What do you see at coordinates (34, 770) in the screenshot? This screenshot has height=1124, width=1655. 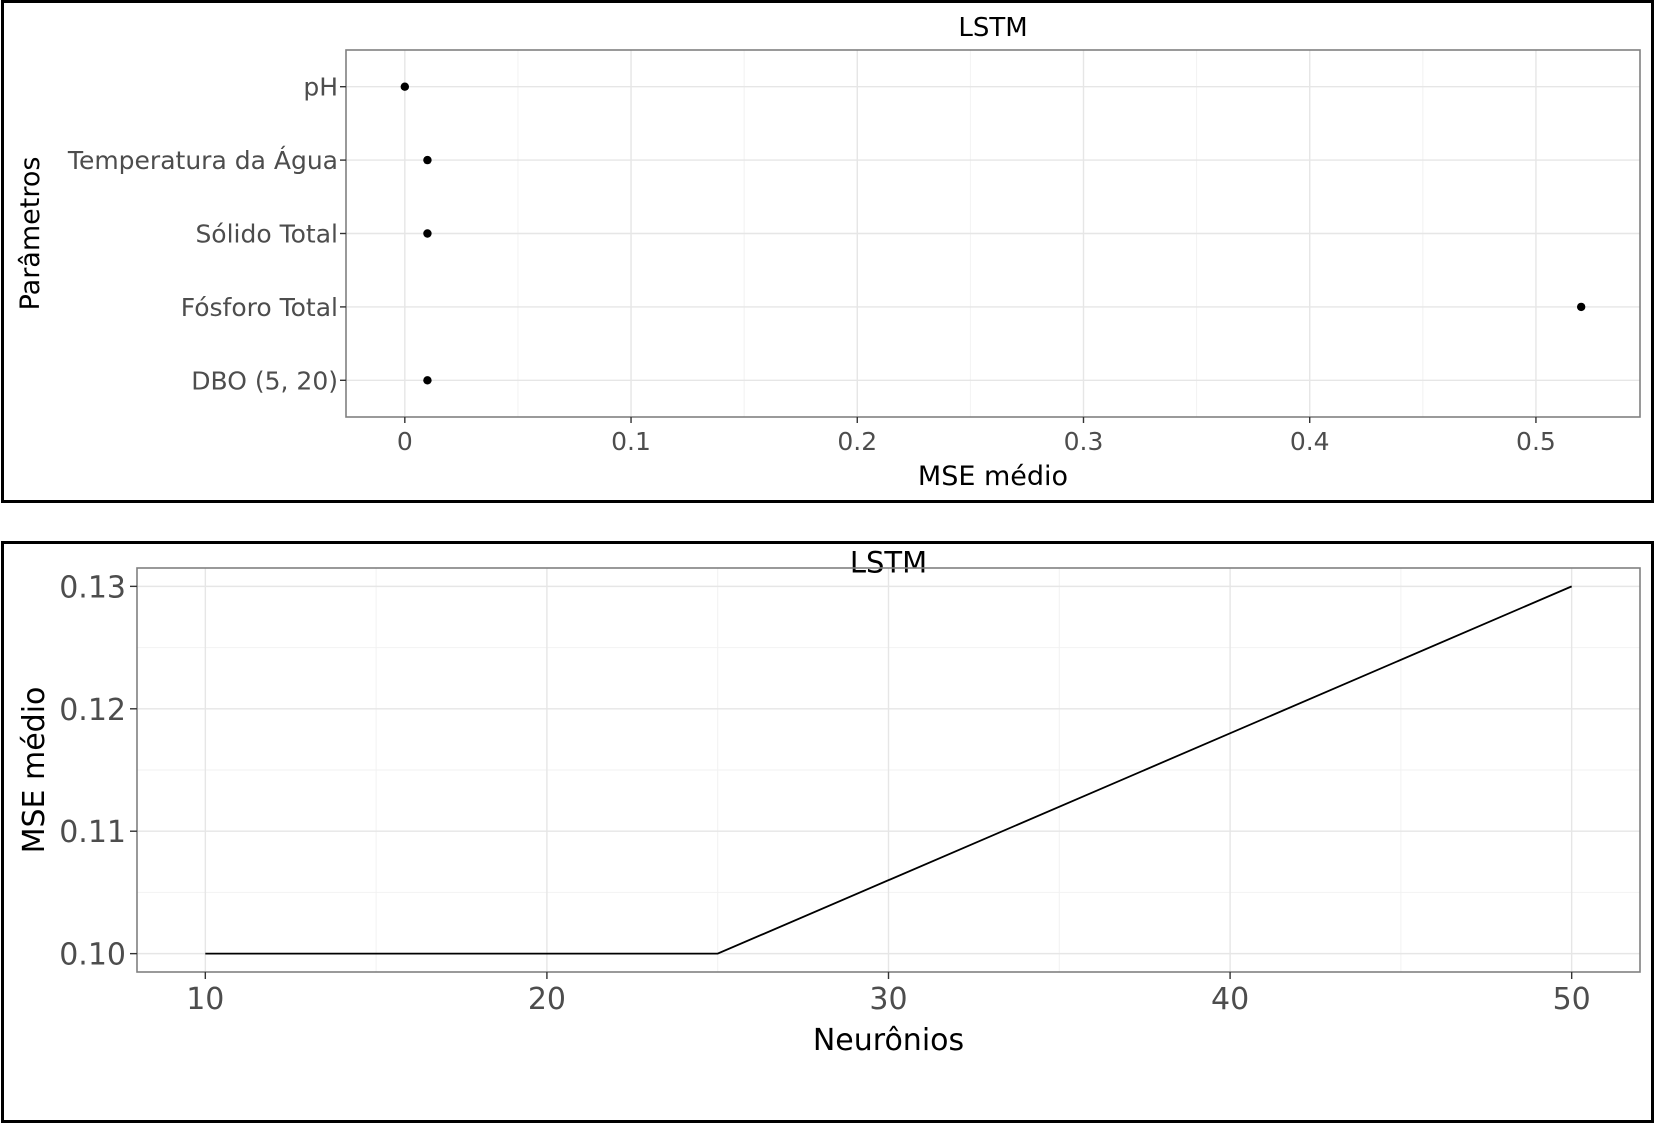 I see `y-axis-title: MSE médio` at bounding box center [34, 770].